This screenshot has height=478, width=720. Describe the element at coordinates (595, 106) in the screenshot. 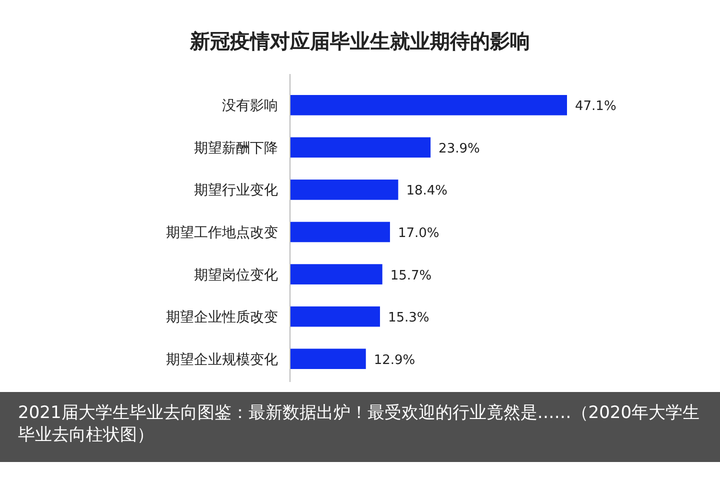

I see `data-label: 47.1%` at that location.